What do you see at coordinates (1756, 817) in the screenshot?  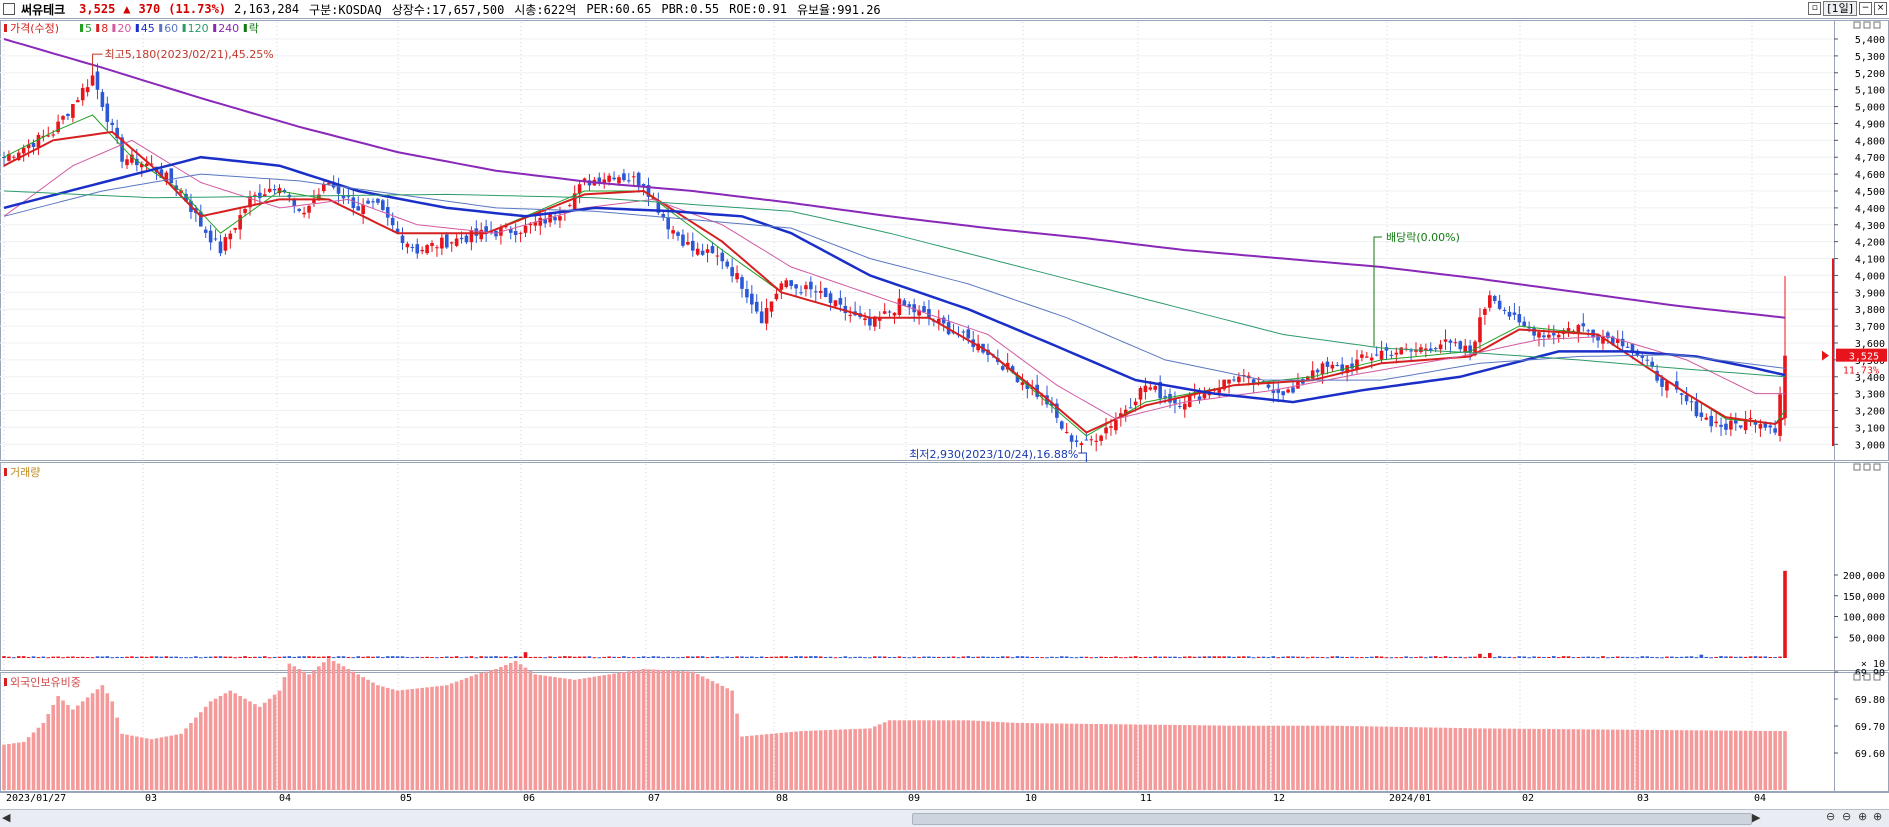 I see `scroll-right-icon: ▶` at bounding box center [1756, 817].